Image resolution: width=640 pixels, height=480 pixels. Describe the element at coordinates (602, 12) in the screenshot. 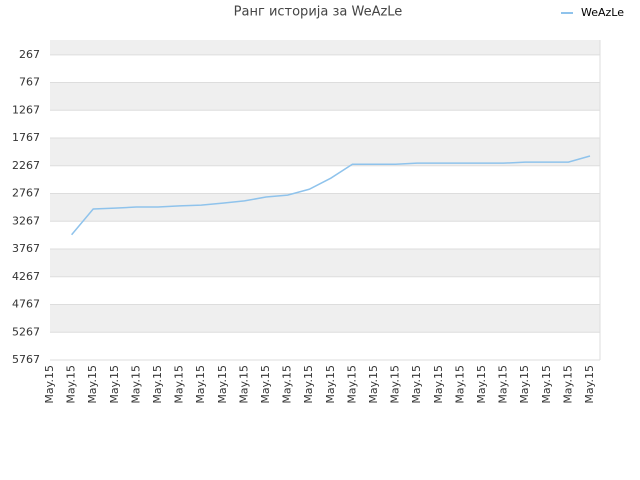

I see `legend-label: WeAzLe` at that location.